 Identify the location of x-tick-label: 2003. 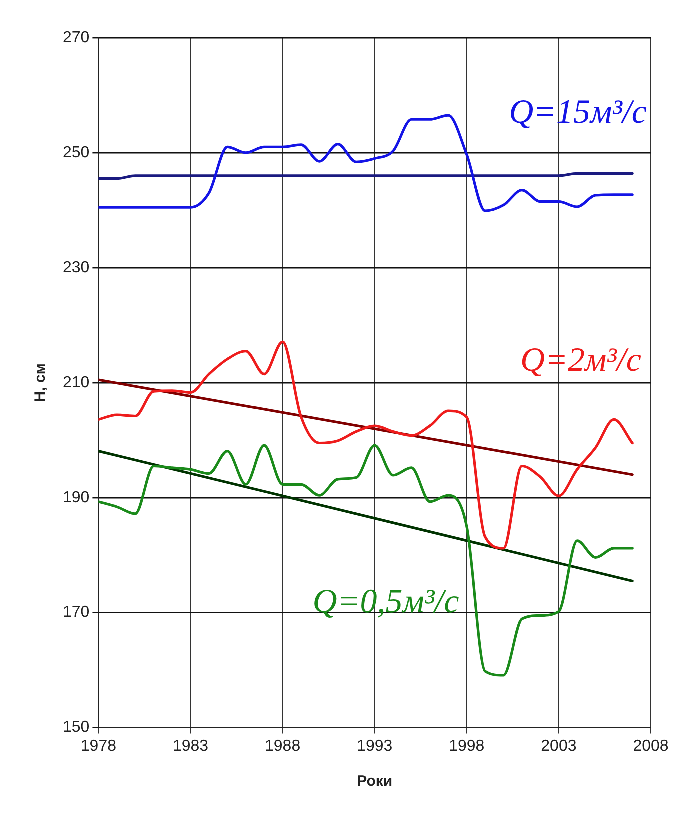
(559, 746).